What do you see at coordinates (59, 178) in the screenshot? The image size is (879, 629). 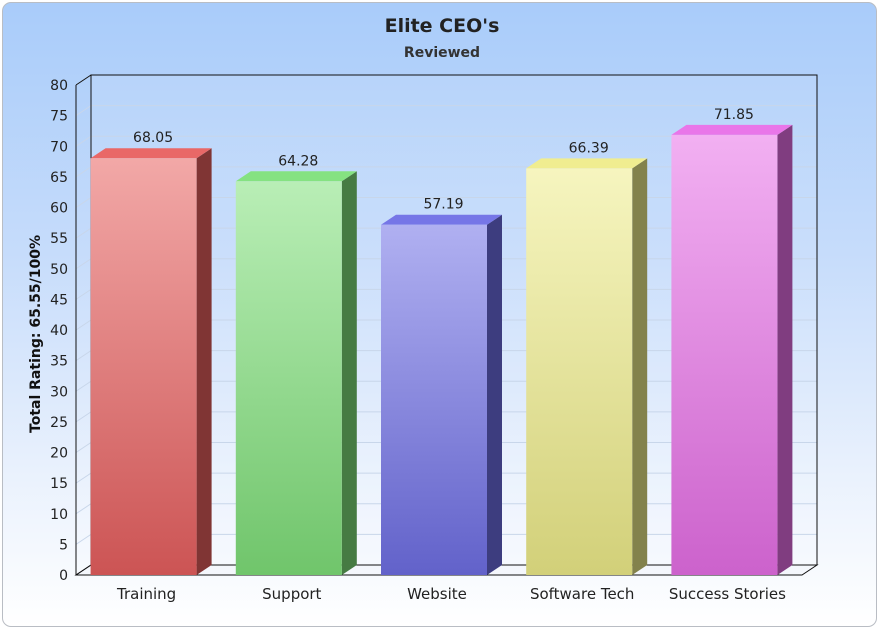 I see `y-tick-label: 65` at bounding box center [59, 178].